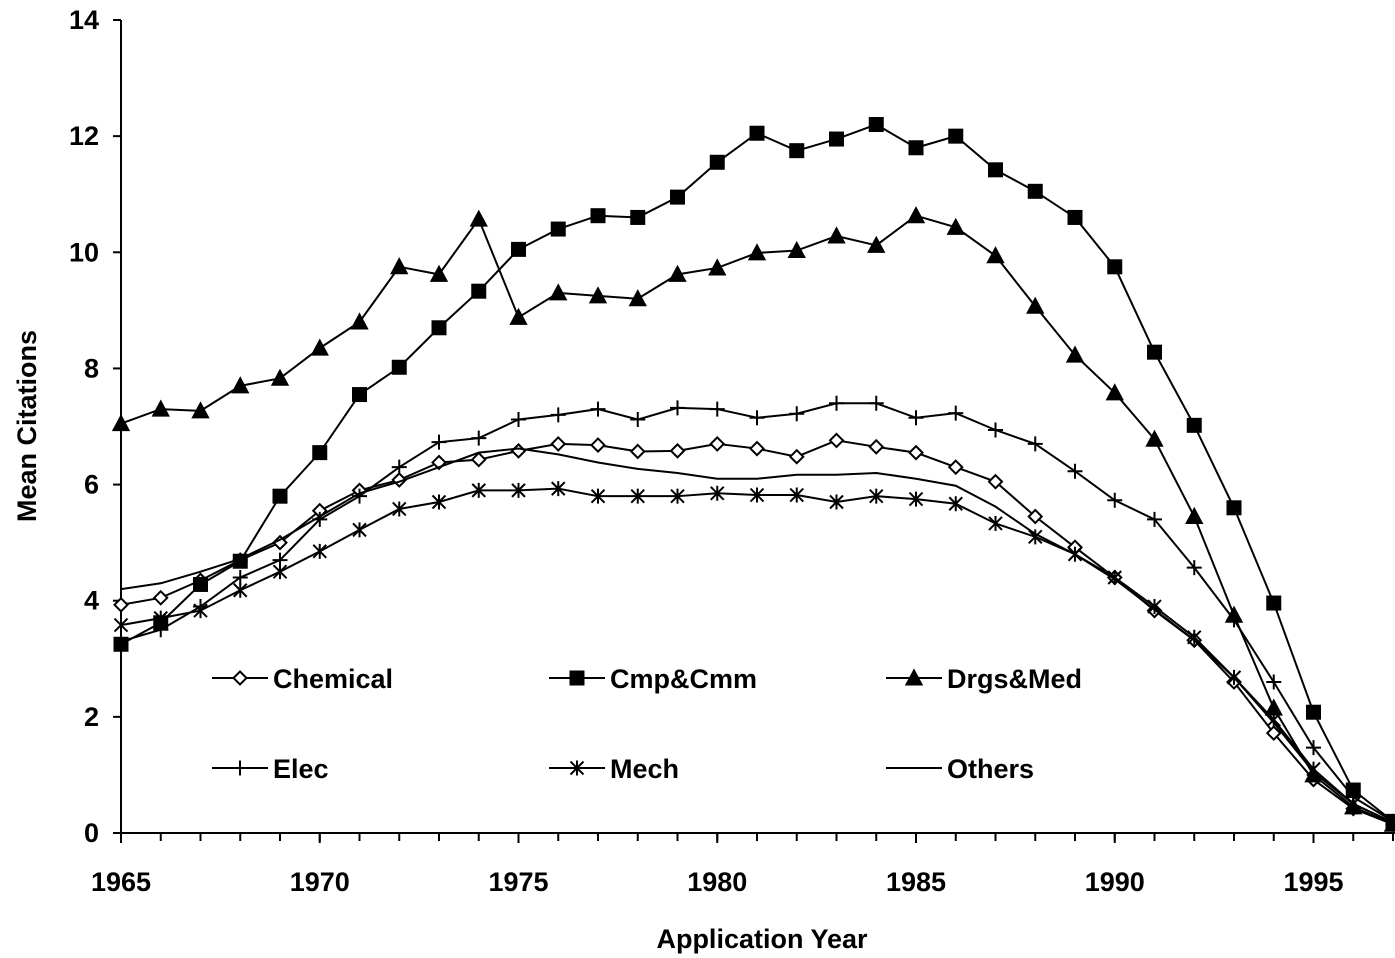 This screenshot has height=958, width=1395. What do you see at coordinates (121, 882) in the screenshot?
I see `x-tick-label: 1965` at bounding box center [121, 882].